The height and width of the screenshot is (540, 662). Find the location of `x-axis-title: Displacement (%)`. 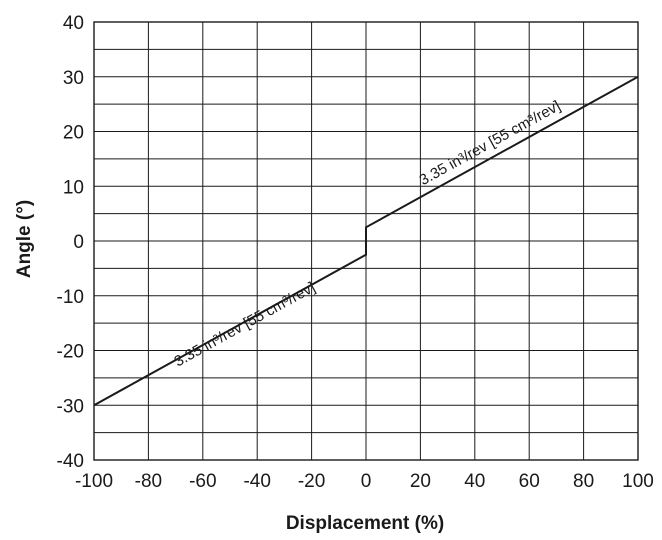

x-axis-title: Displacement (%) is located at coordinates (365, 523).